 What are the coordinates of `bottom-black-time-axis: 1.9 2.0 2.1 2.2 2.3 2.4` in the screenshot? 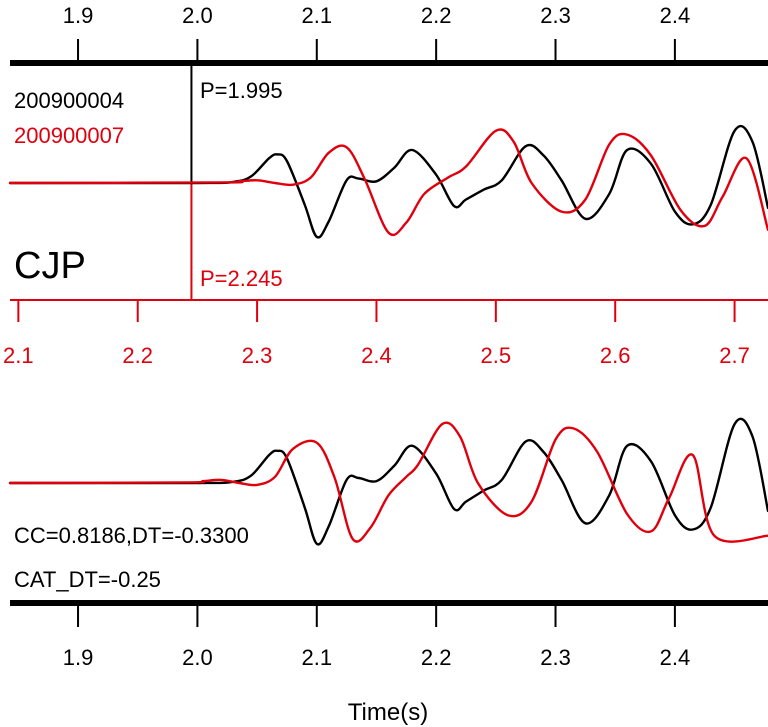 It's located at (376, 636).